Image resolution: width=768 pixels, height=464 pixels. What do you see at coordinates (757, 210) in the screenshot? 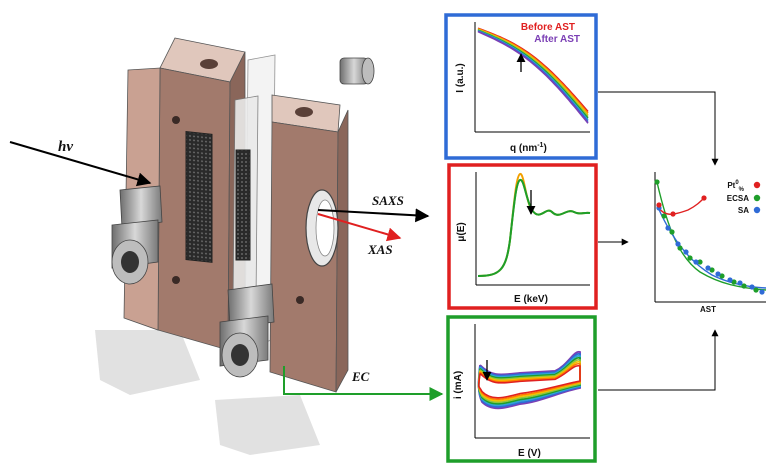
I see `legend-sa-marker` at bounding box center [757, 210].